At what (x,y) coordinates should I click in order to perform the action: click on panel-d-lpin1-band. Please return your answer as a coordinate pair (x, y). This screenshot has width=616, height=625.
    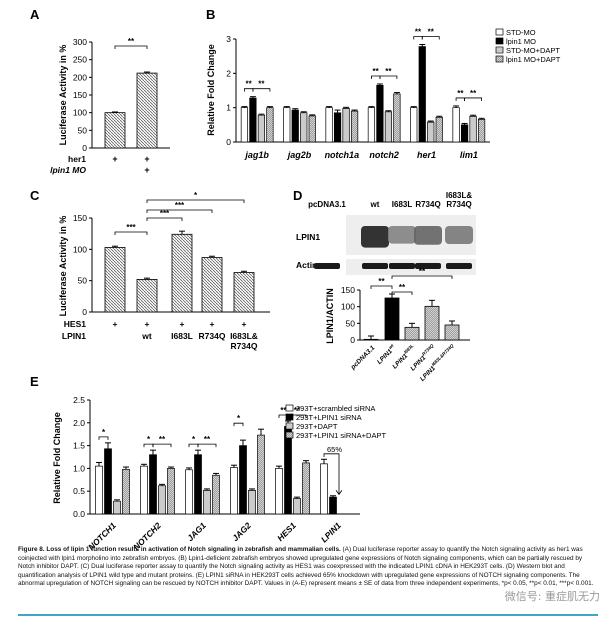
    Looking at the image, I should click on (402, 235).